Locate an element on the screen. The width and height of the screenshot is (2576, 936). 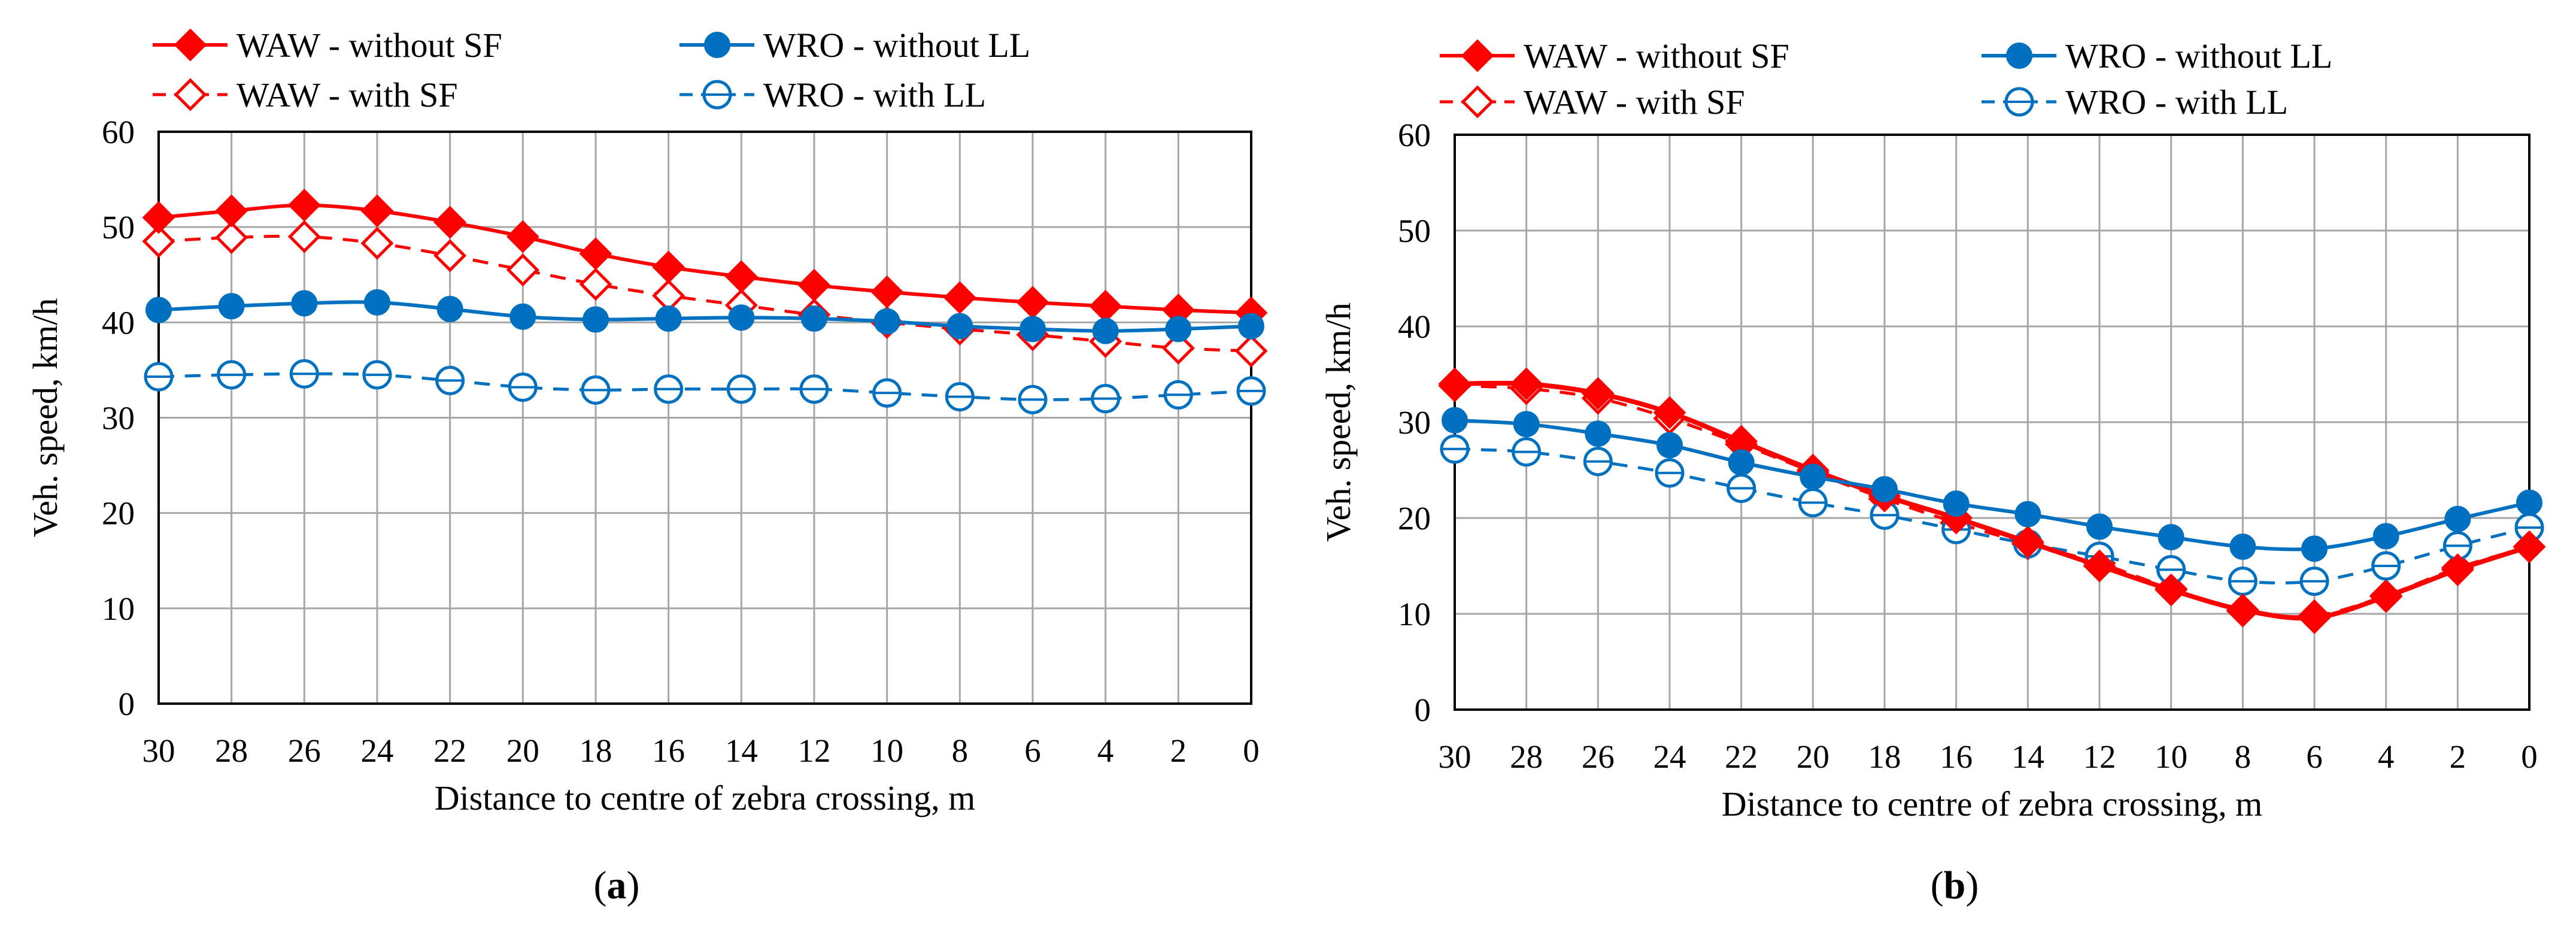
series-wro-without-ll is located at coordinates (1992, 484).